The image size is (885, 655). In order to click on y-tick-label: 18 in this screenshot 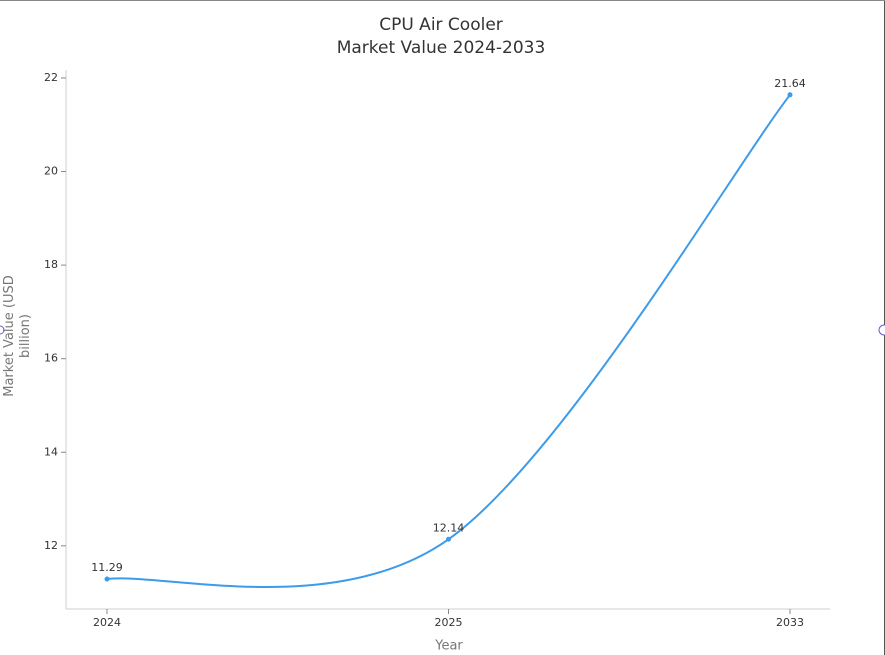, I will do `click(51, 264)`.